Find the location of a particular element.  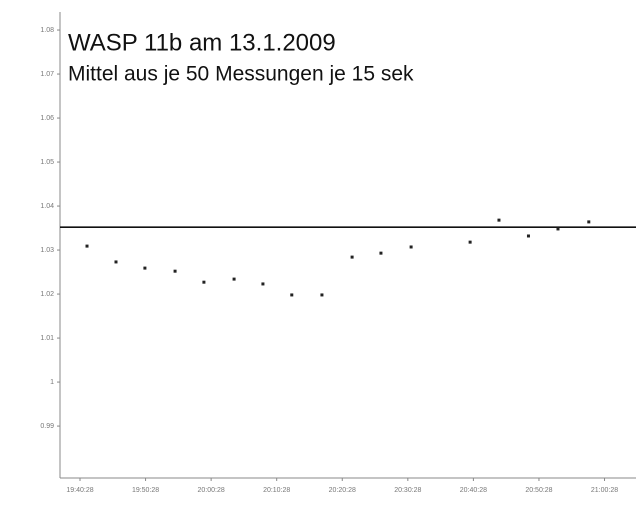

y-tick-label: 1.04 is located at coordinates (47, 206).